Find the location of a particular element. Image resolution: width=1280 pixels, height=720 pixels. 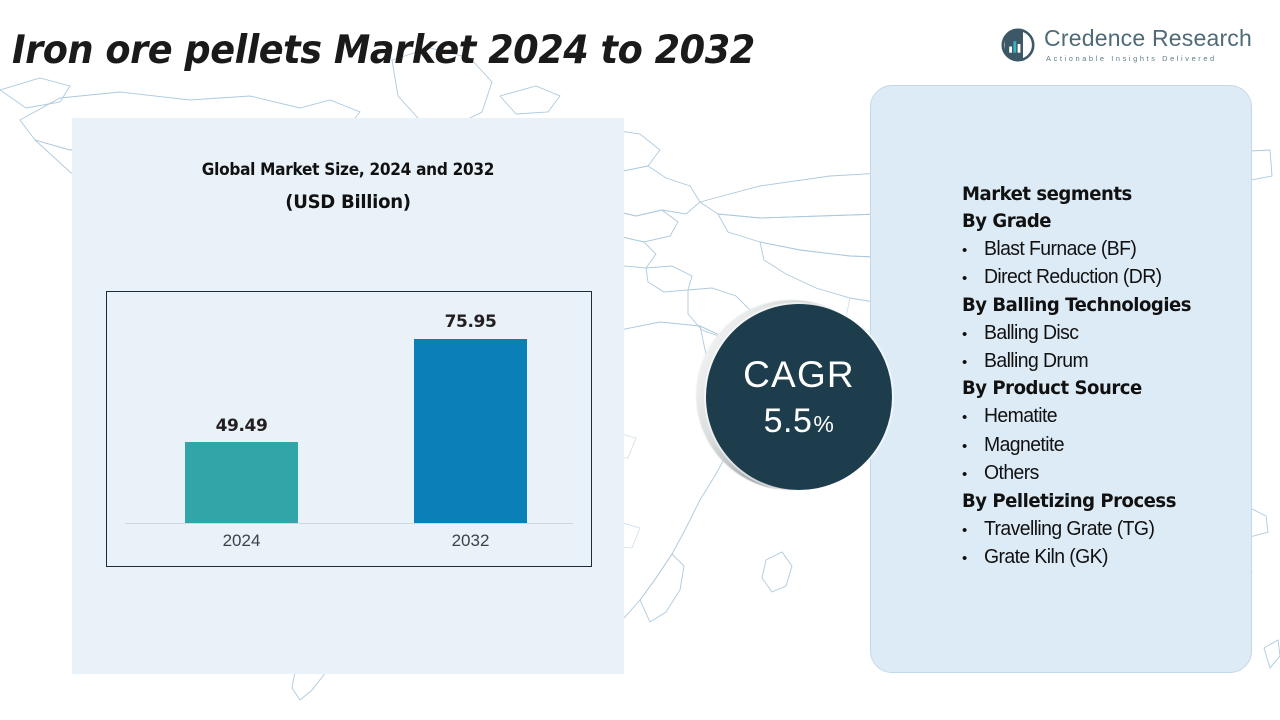

cagr-value: 5.5 is located at coordinates (788, 421).